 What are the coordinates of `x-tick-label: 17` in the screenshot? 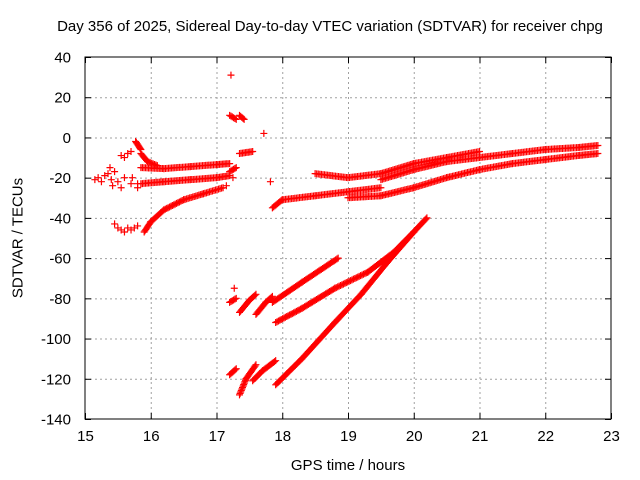 It's located at (217, 436).